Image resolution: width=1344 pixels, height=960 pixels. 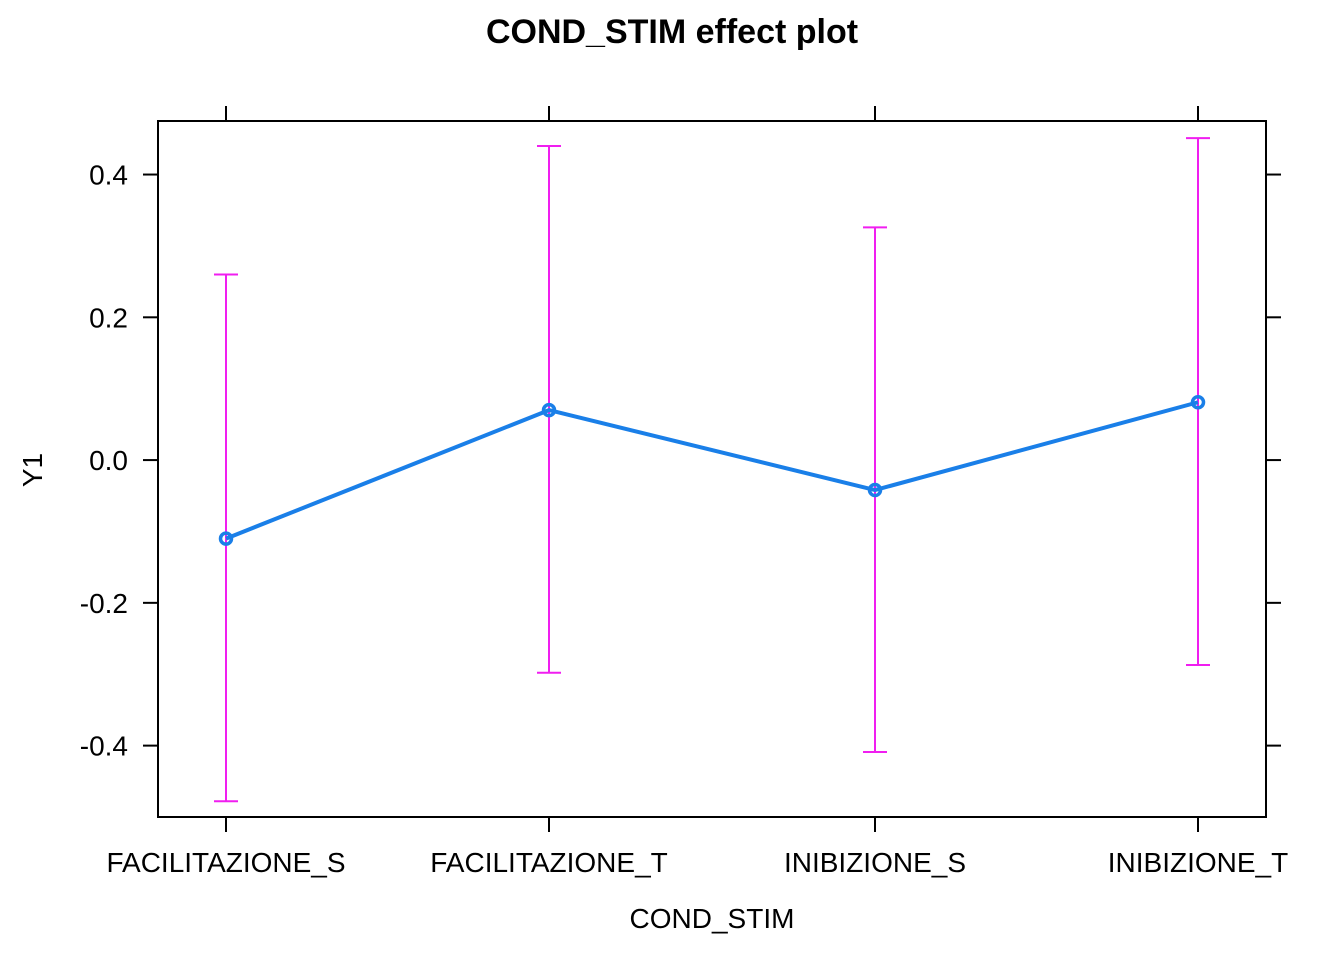 What do you see at coordinates (32, 470) in the screenshot?
I see `y-axis-label: Y1` at bounding box center [32, 470].